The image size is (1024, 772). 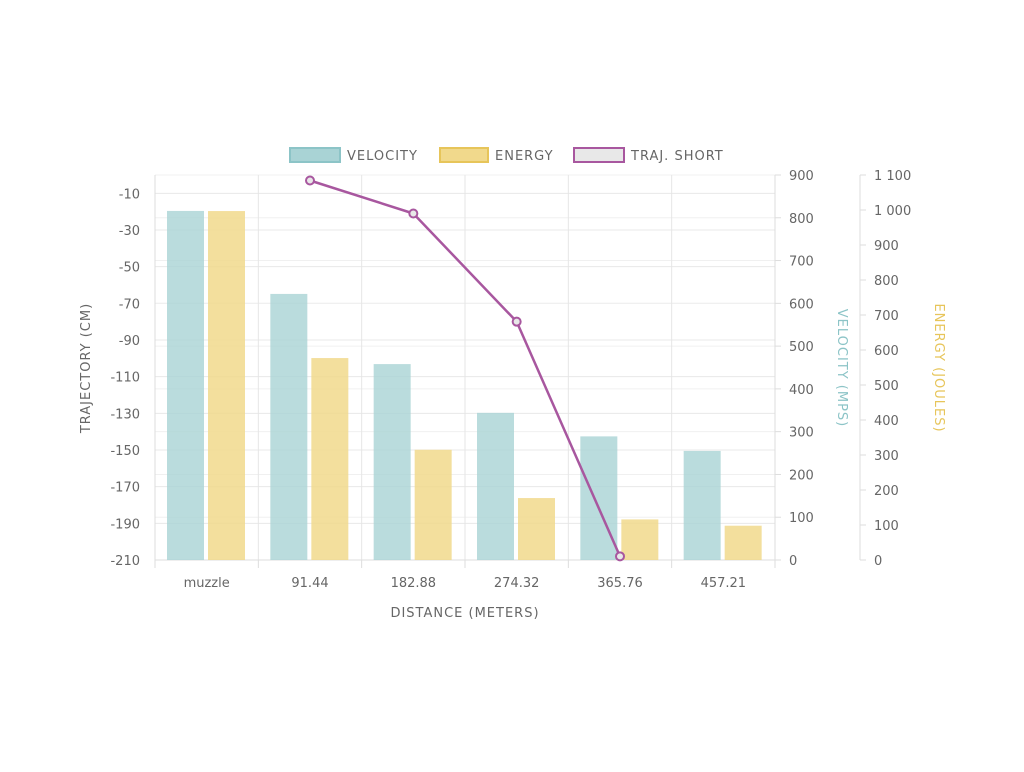 I want to click on x-tick-label: muzzle, so click(x=207, y=583).